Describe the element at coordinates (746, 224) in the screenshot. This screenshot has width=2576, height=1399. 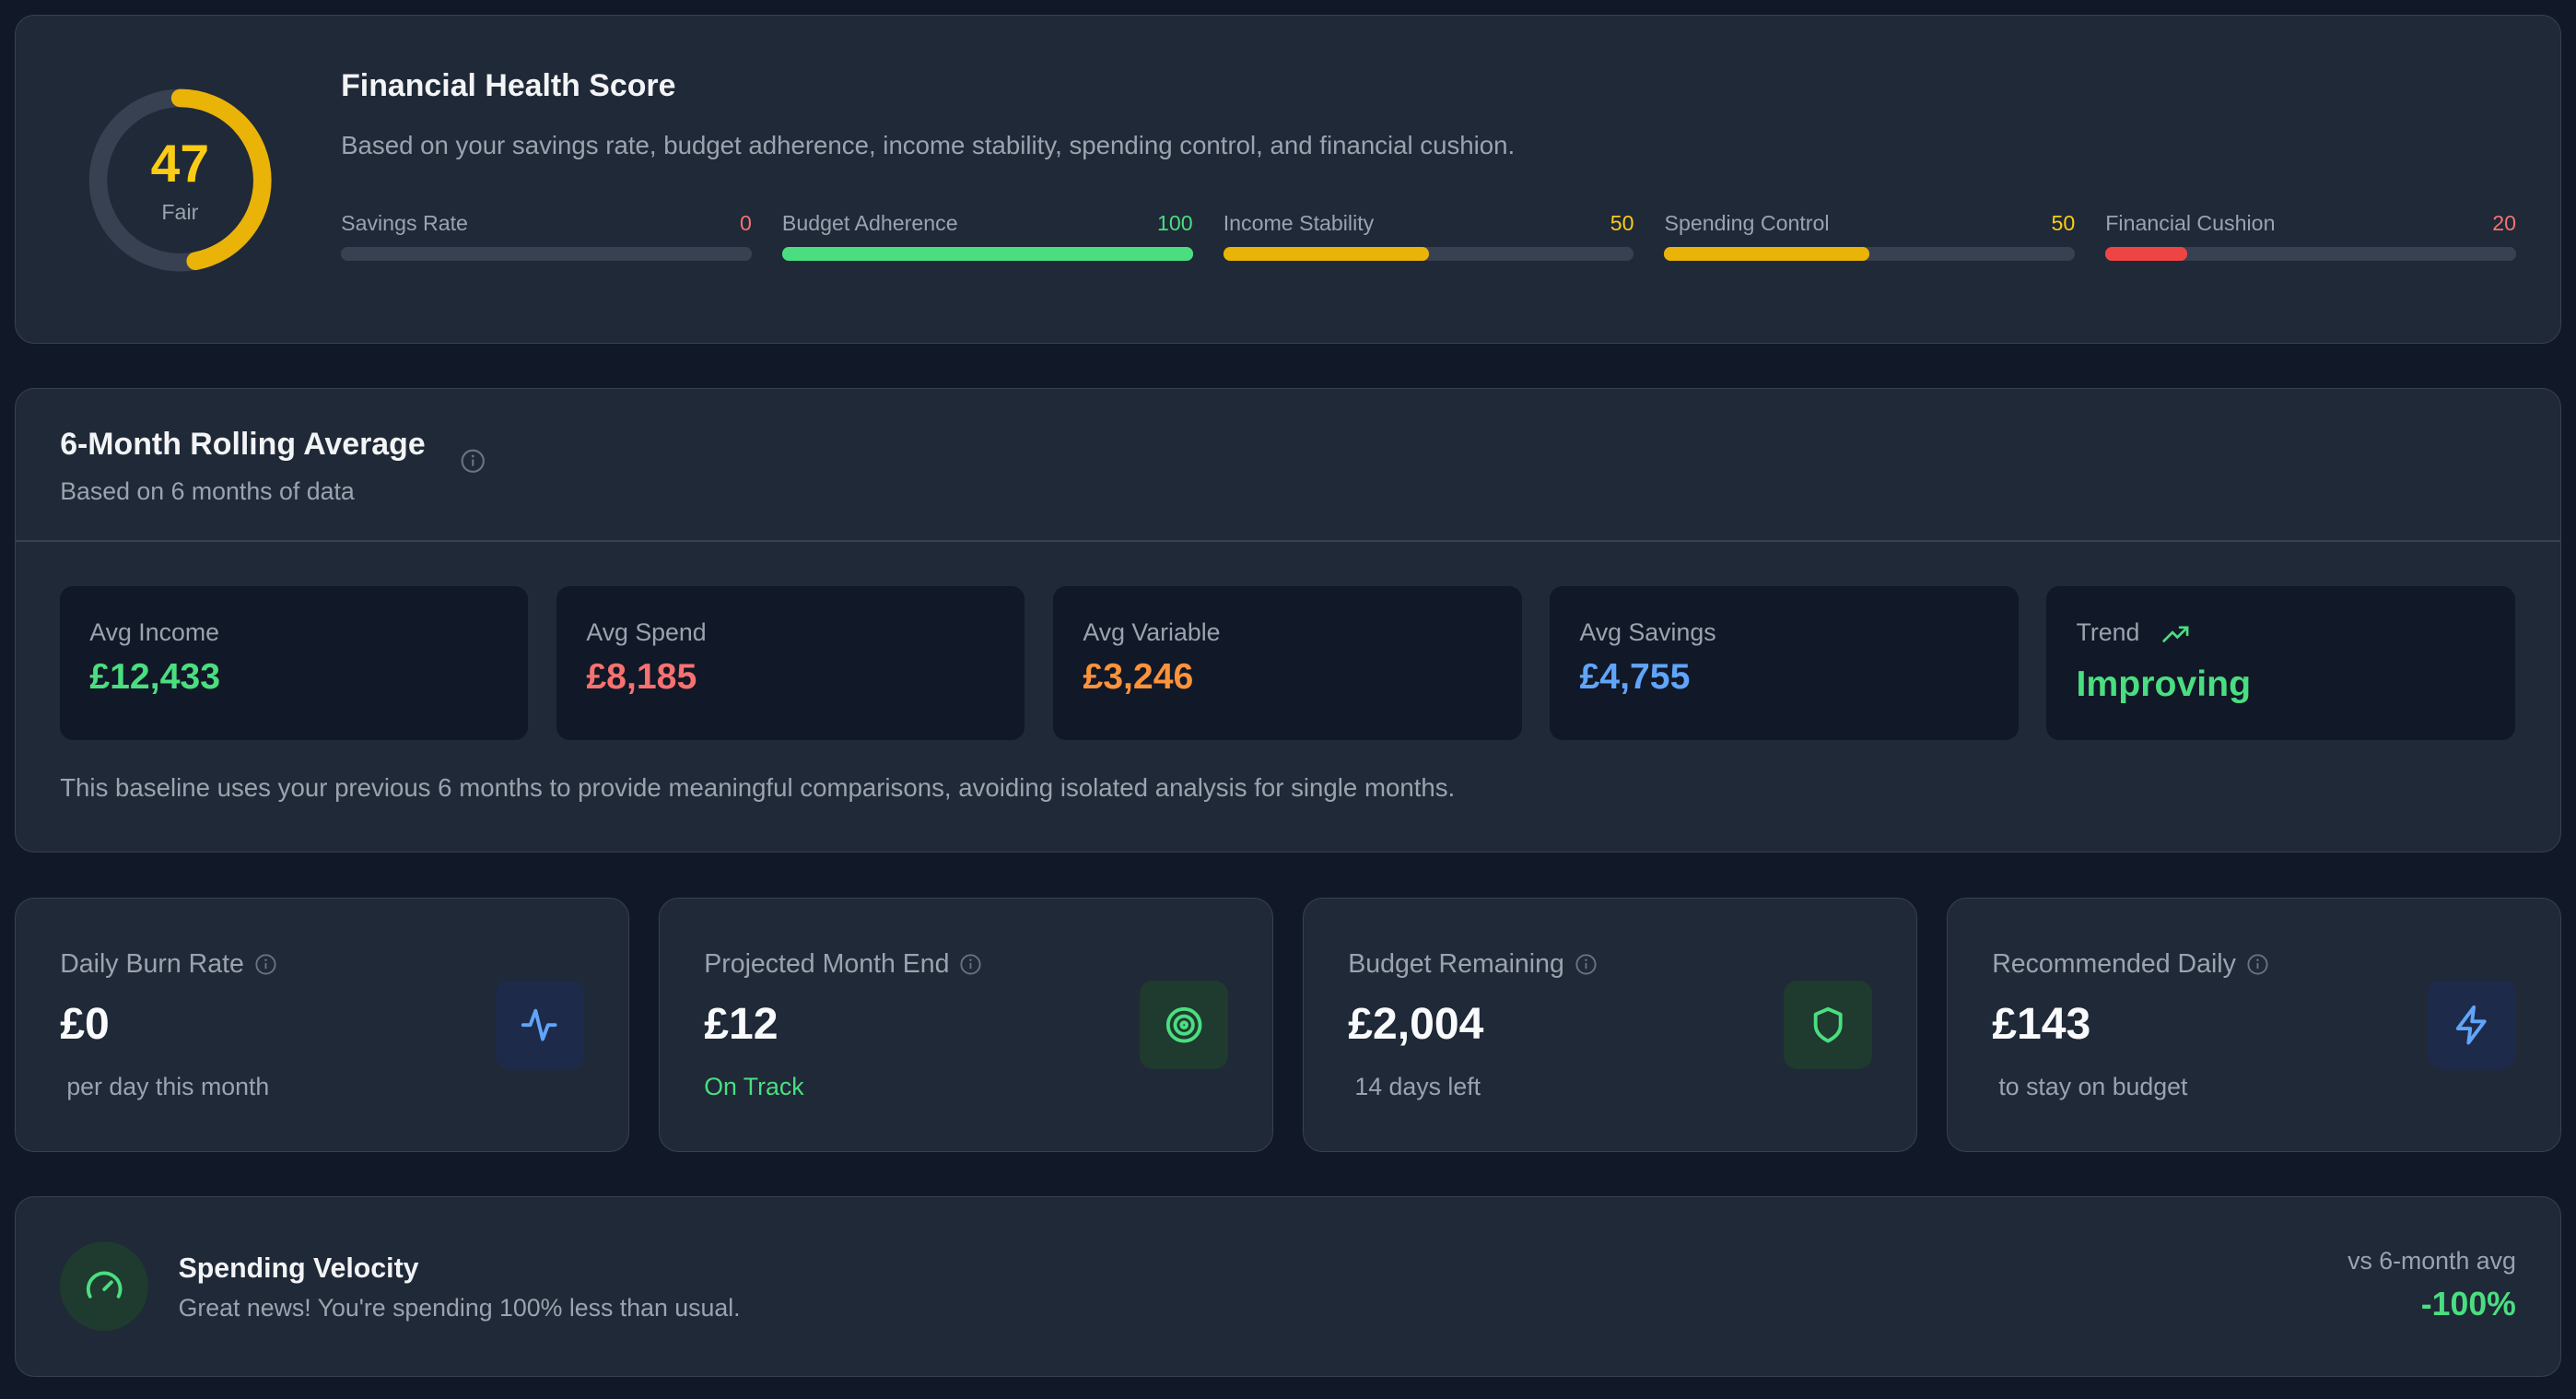
I see `metric-value: 0` at that location.